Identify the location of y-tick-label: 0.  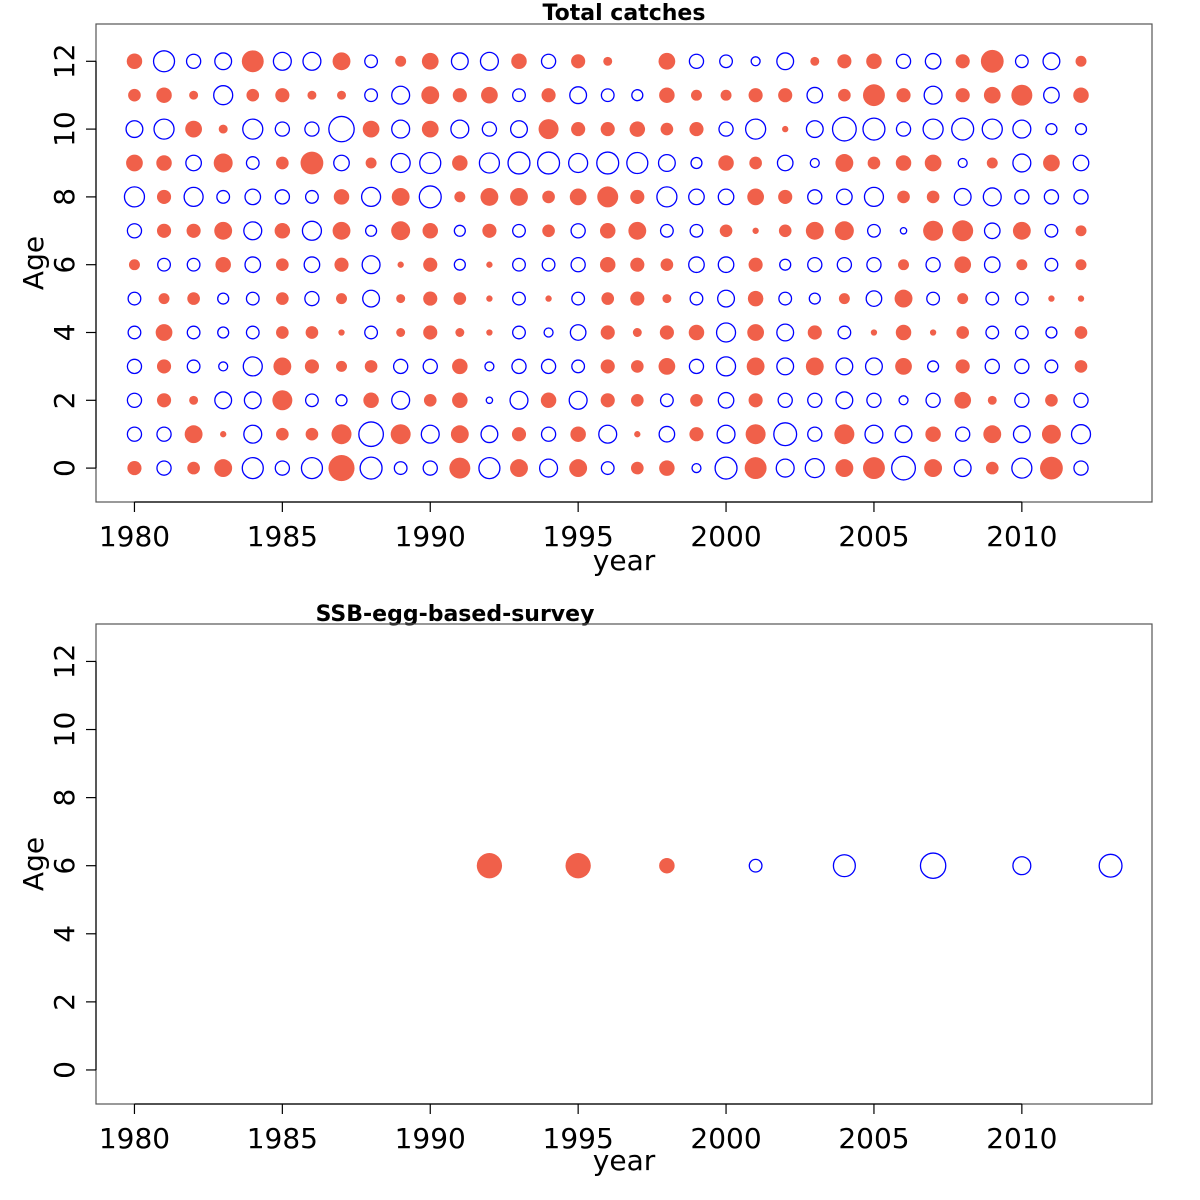
(64, 468).